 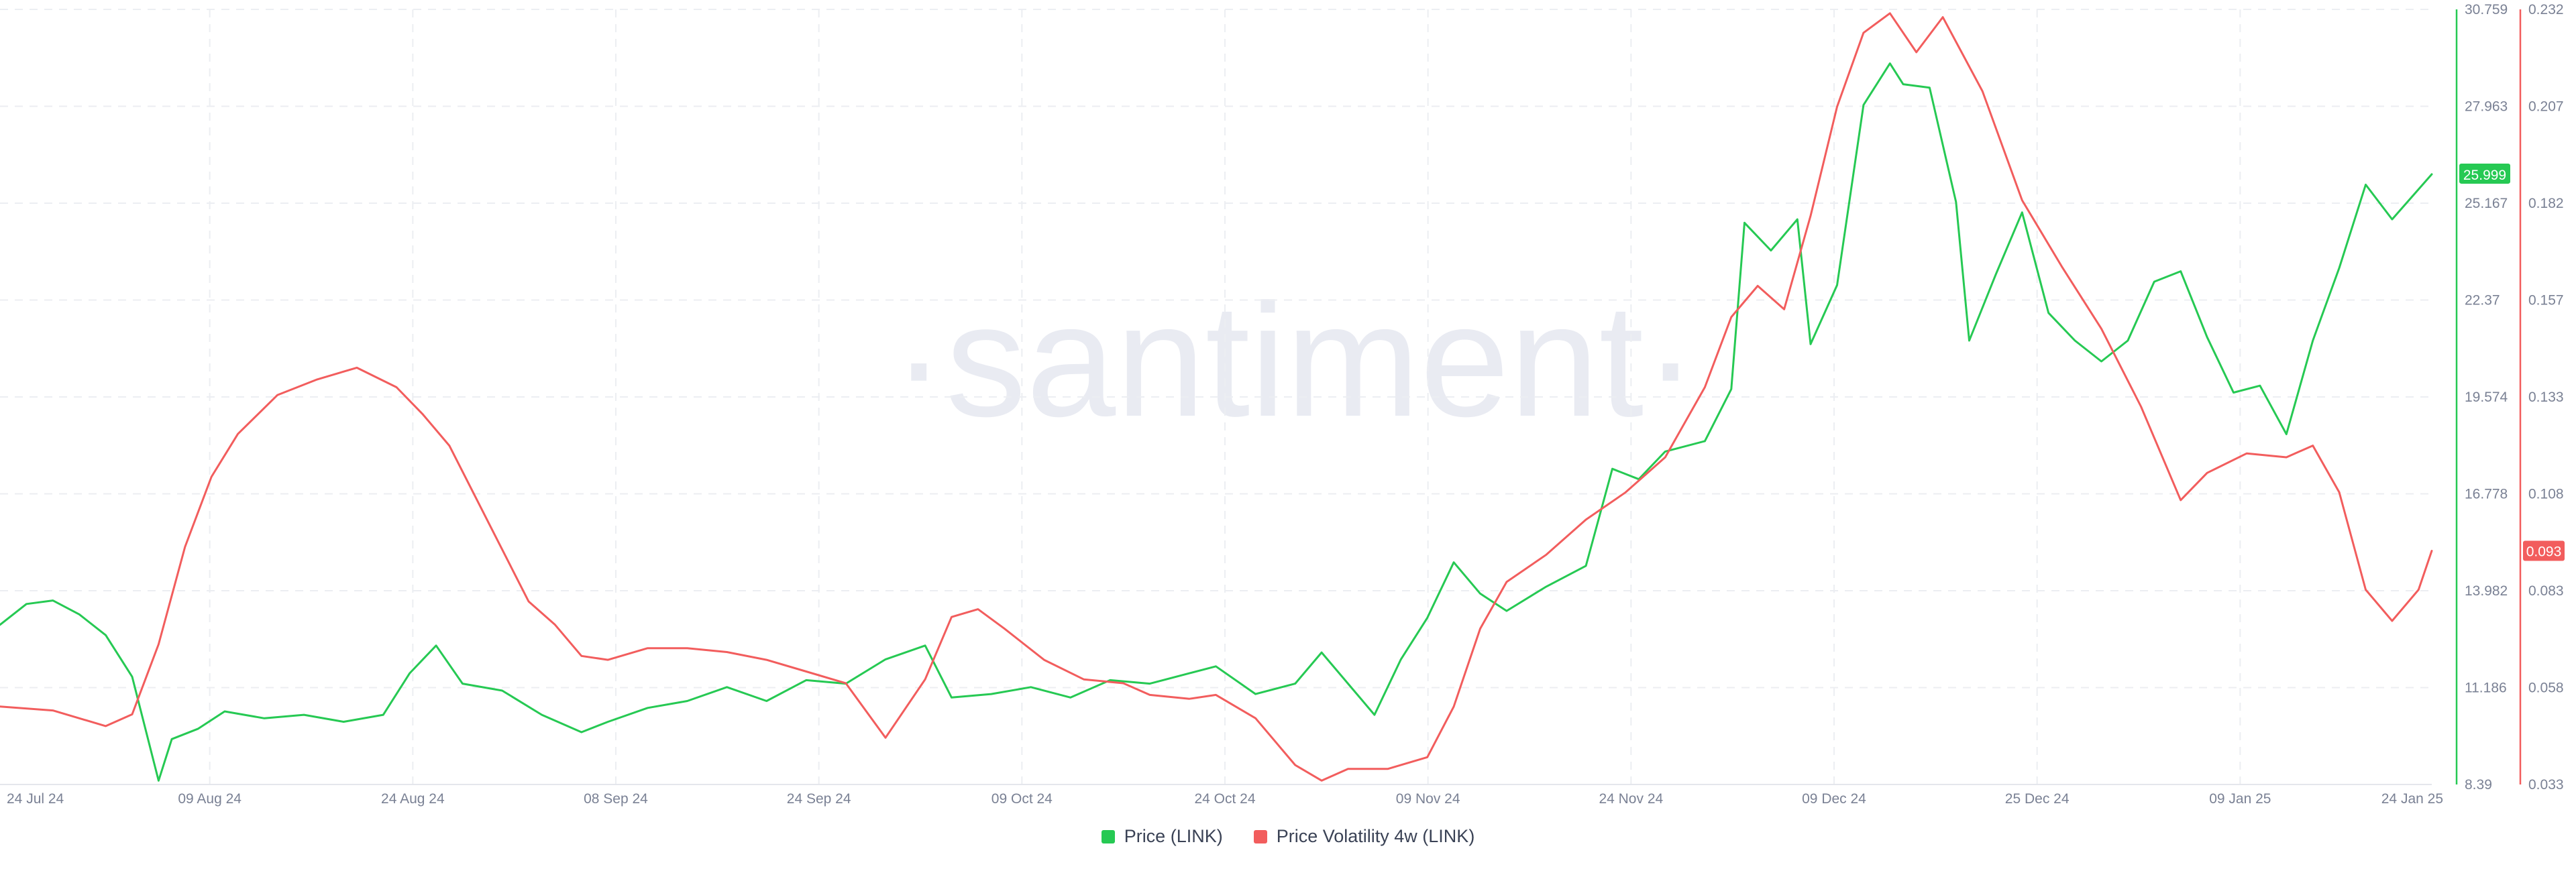 I want to click on volatility-current-label: 0.093, so click(x=2544, y=551).